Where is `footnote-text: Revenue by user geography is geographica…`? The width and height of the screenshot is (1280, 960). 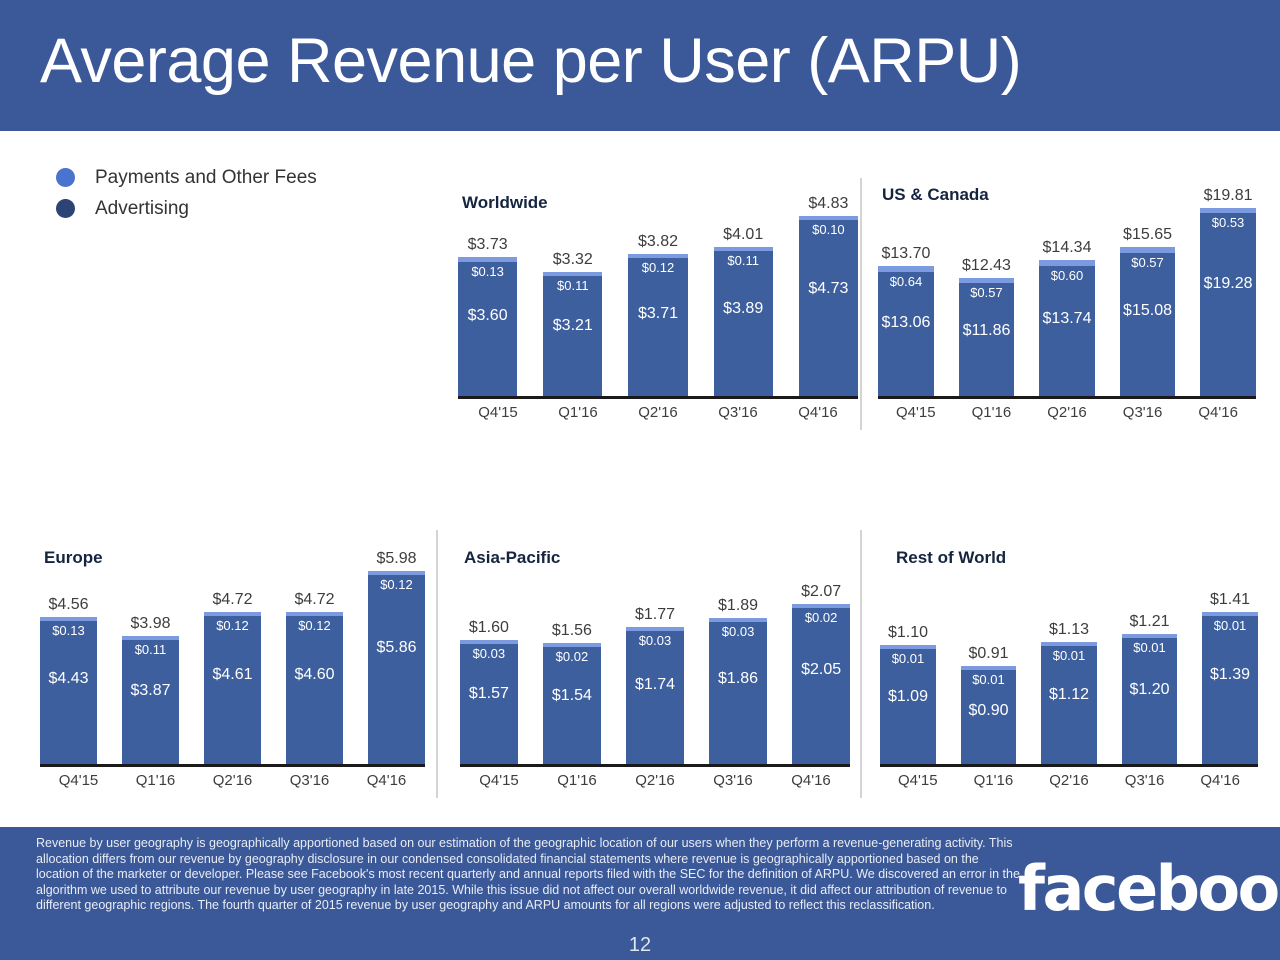
footnote-text: Revenue by user geography is geographica… is located at coordinates (528, 874).